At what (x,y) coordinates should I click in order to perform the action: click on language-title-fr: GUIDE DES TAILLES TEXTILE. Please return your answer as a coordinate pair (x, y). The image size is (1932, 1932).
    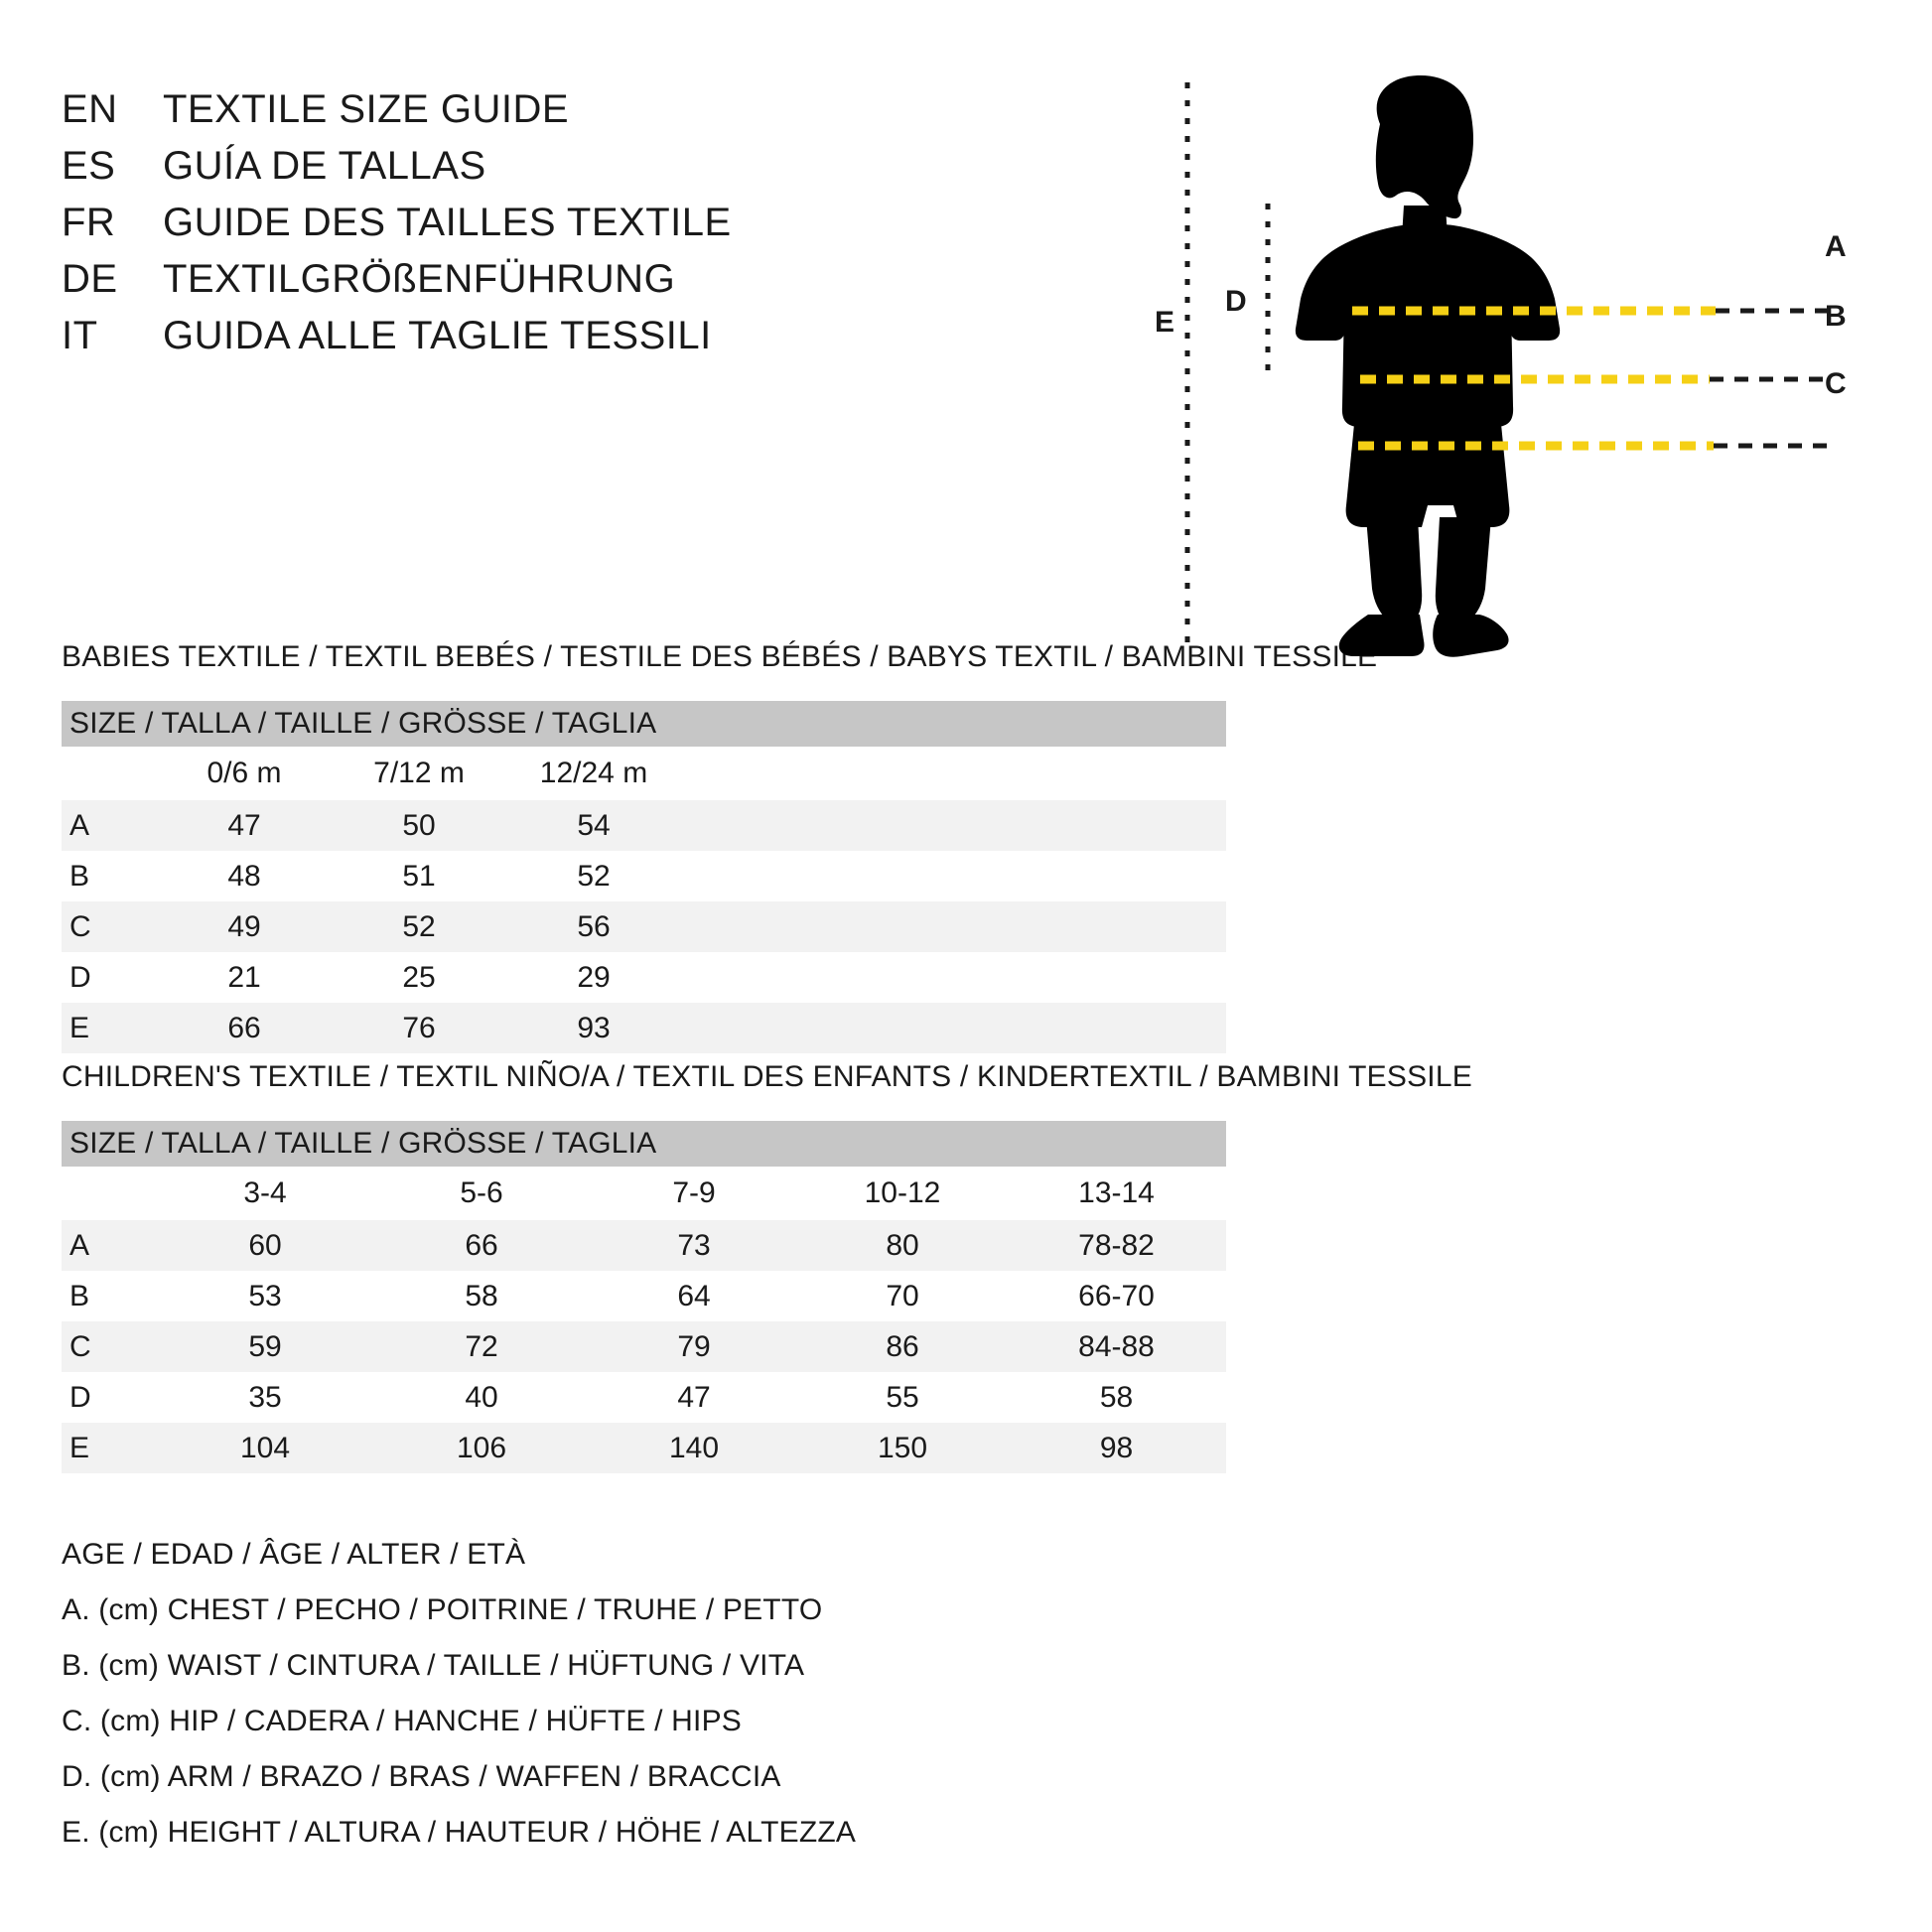
    Looking at the image, I should click on (448, 223).